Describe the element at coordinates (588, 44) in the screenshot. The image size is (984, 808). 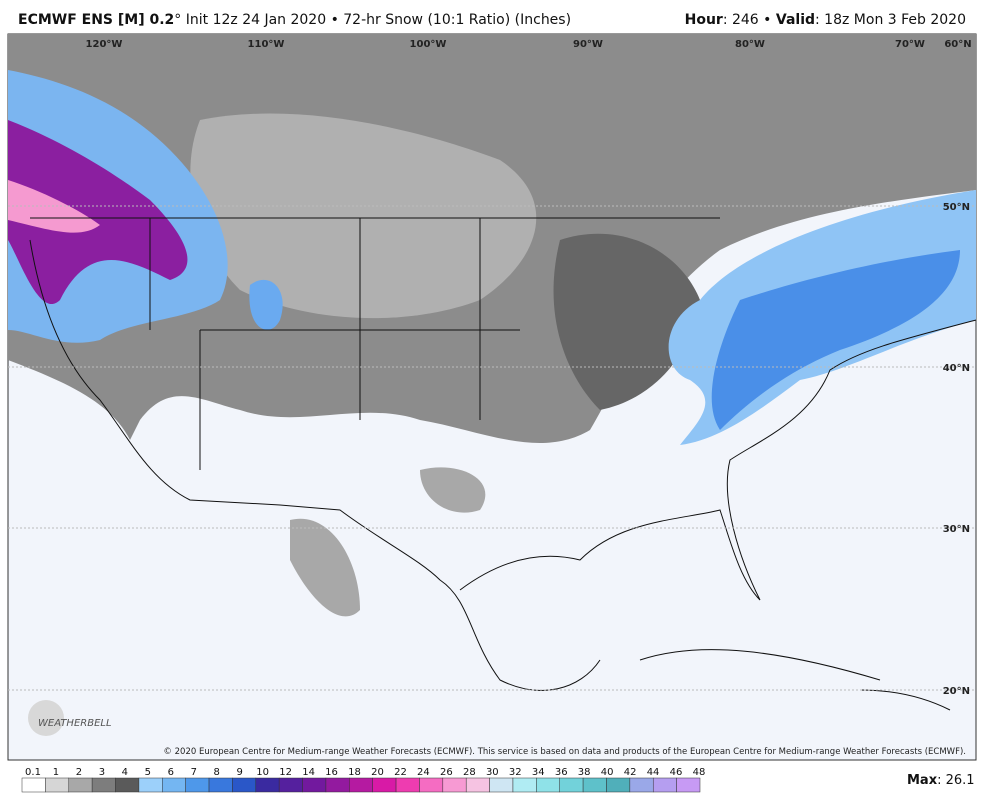
I see `longitude-label: 90°W` at that location.